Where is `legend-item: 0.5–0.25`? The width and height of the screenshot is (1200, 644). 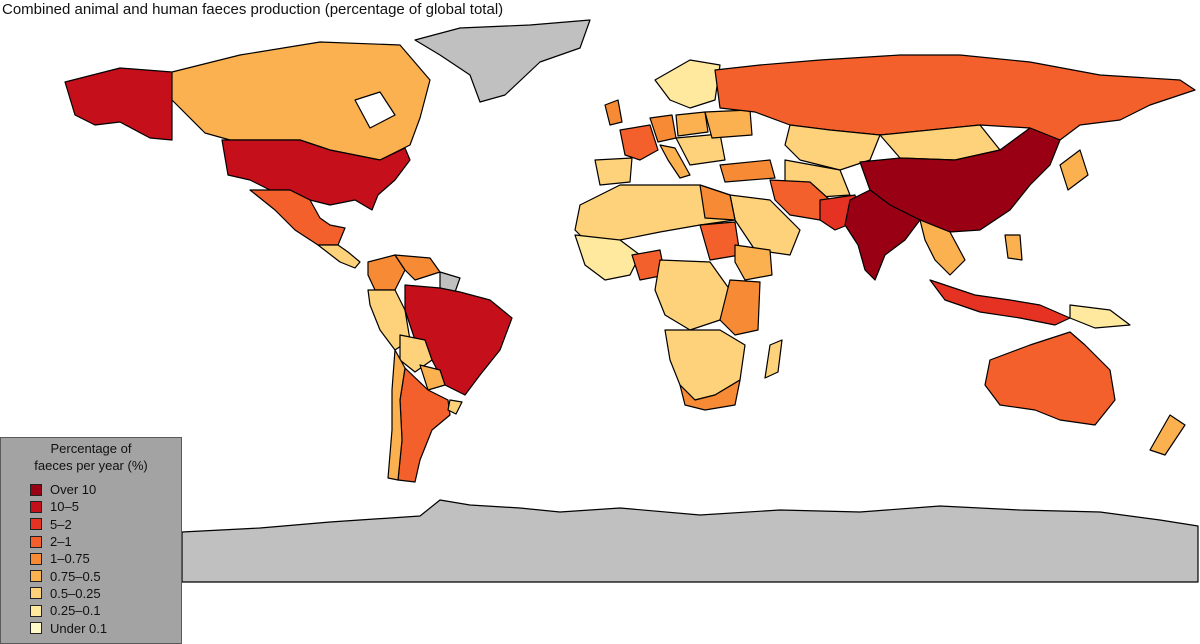 legend-item: 0.5–0.25 is located at coordinates (105, 593).